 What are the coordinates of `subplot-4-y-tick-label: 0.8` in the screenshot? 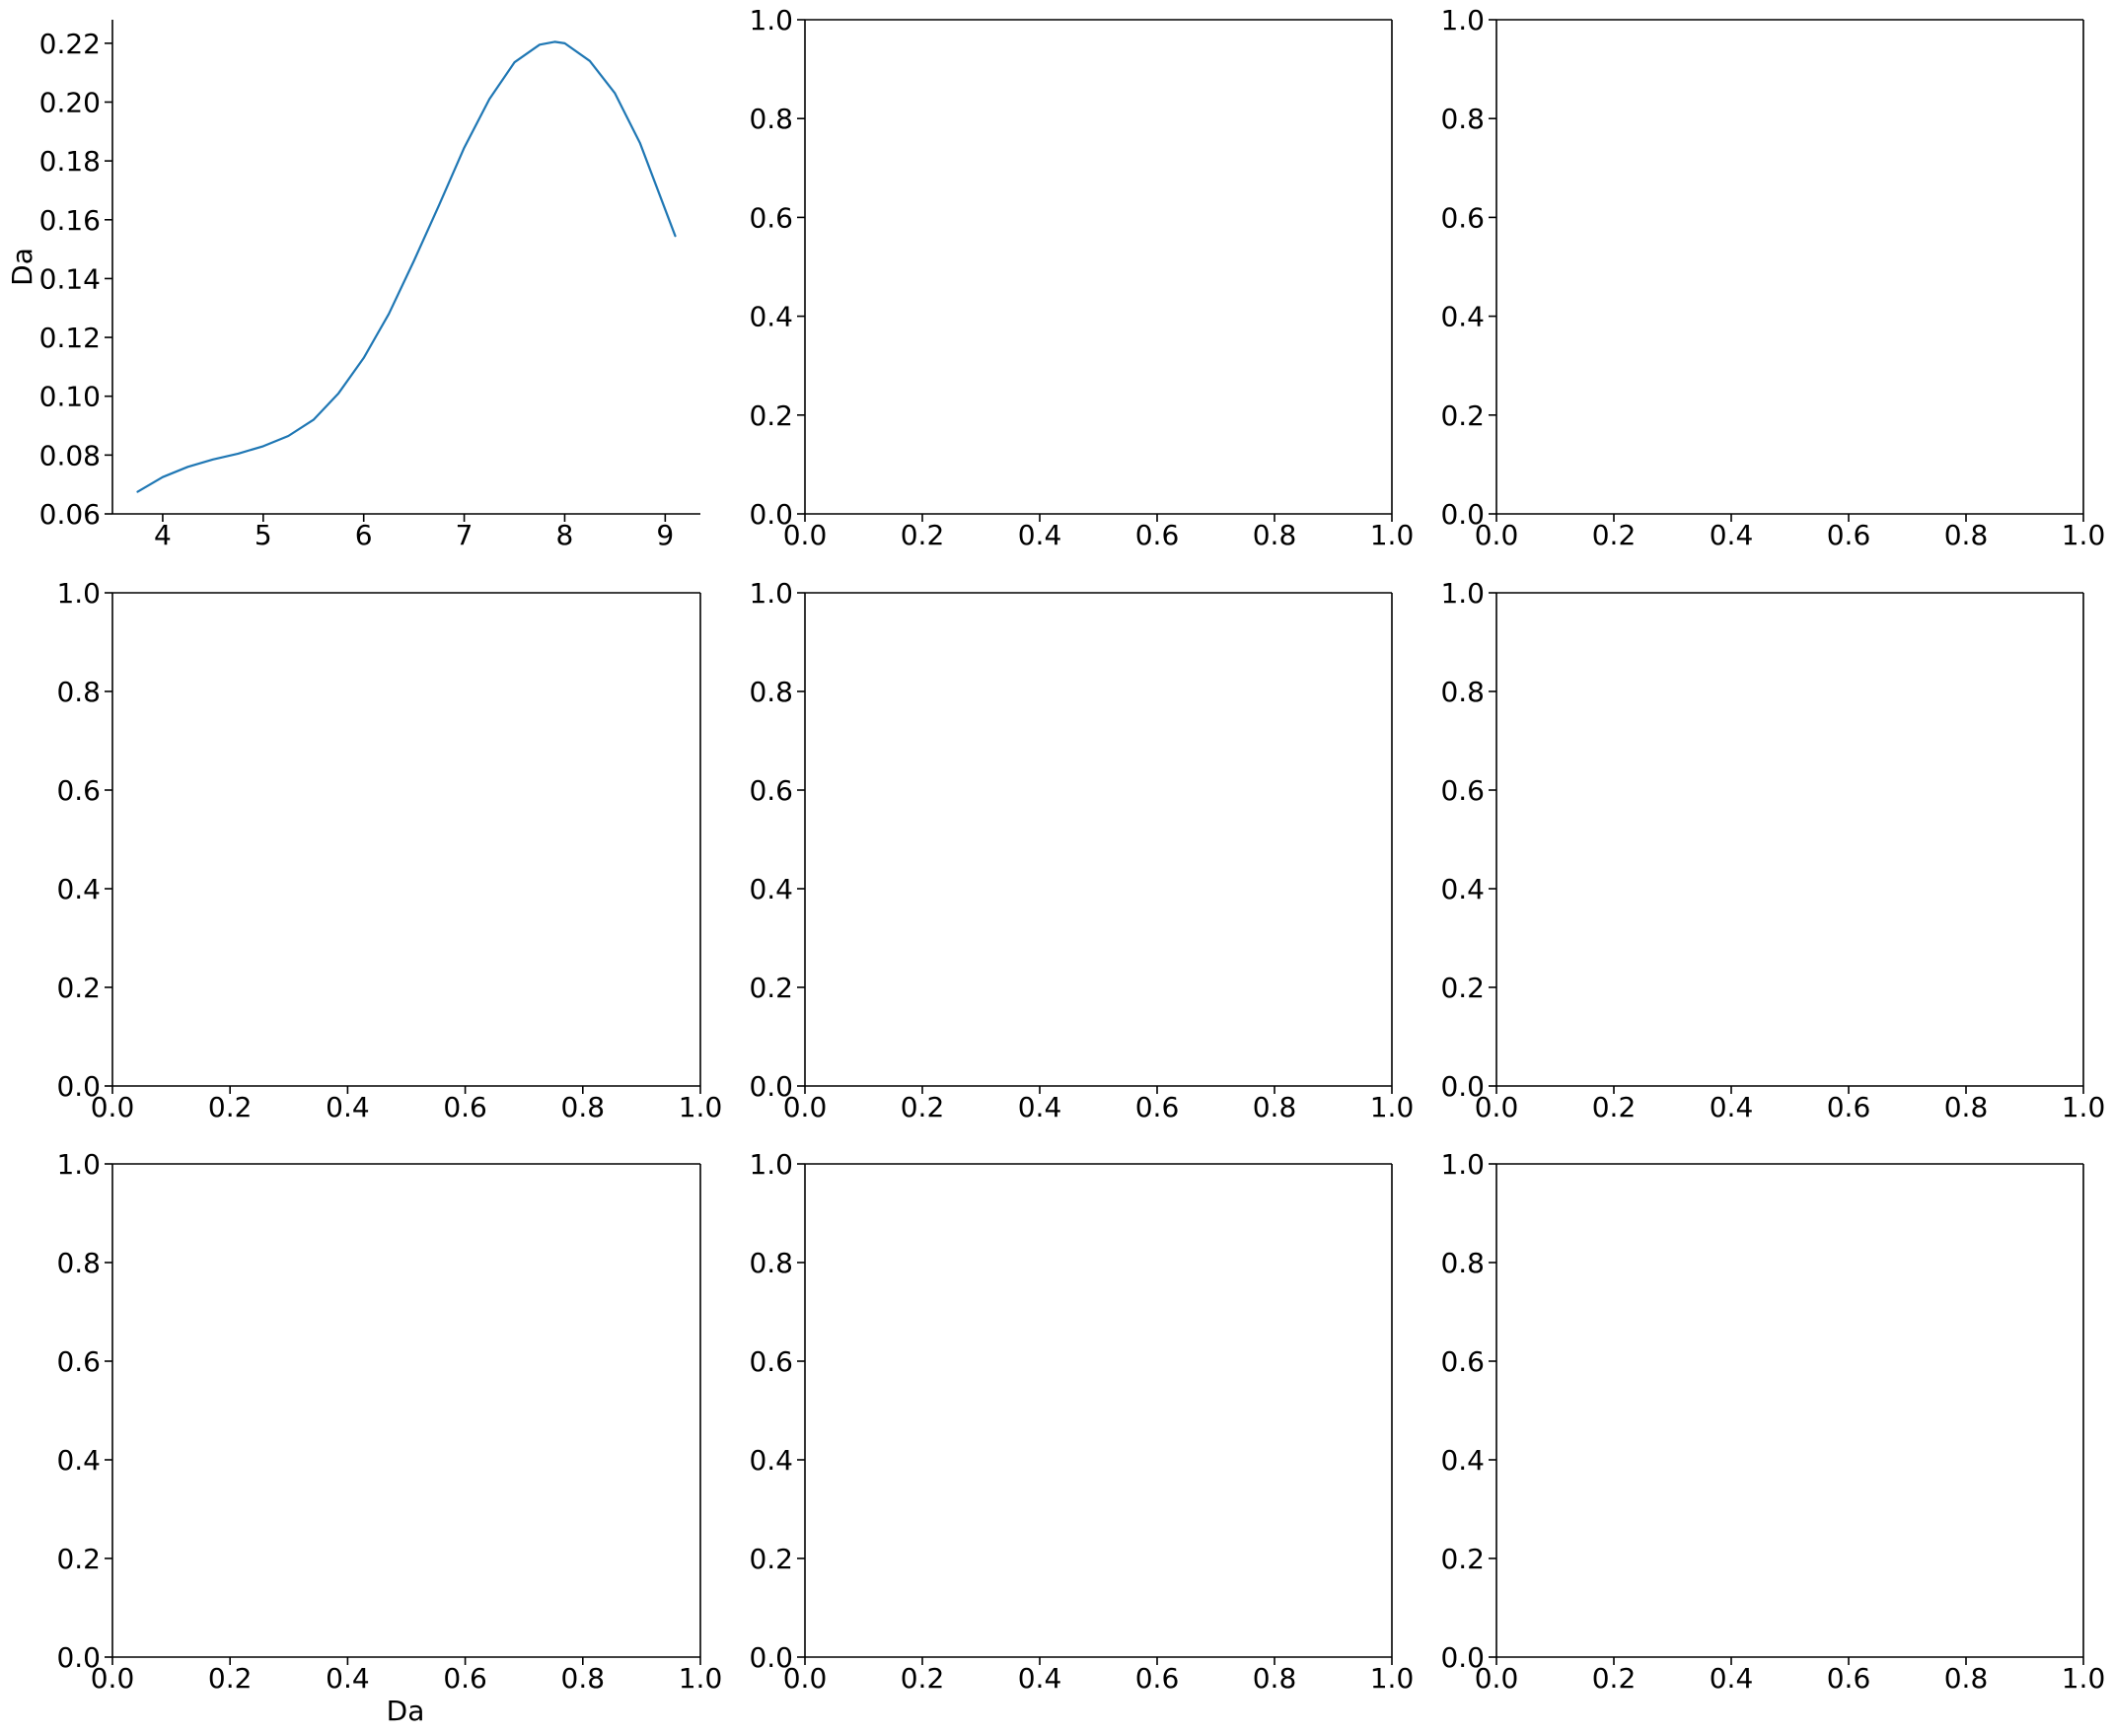 It's located at (79, 692).